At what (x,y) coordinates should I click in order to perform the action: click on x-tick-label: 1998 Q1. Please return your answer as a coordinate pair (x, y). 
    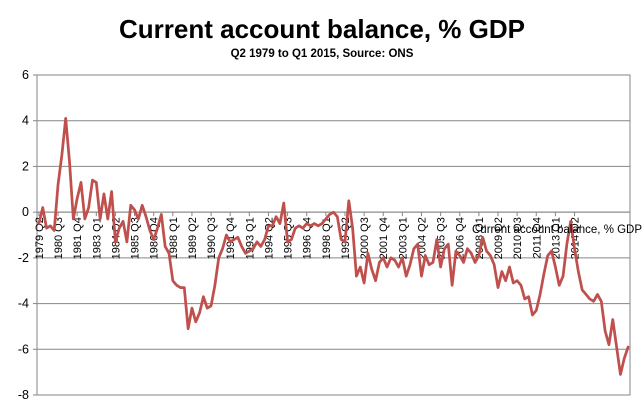
    Looking at the image, I should click on (327, 238).